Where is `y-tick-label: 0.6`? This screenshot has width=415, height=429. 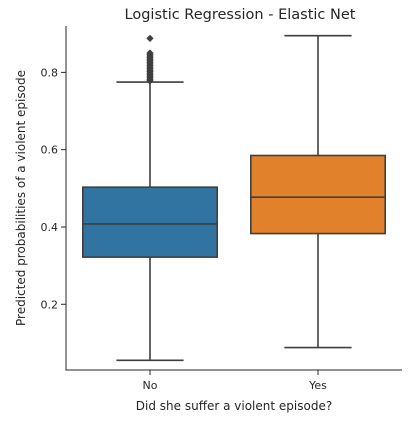
y-tick-label: 0.6 is located at coordinates (50, 150).